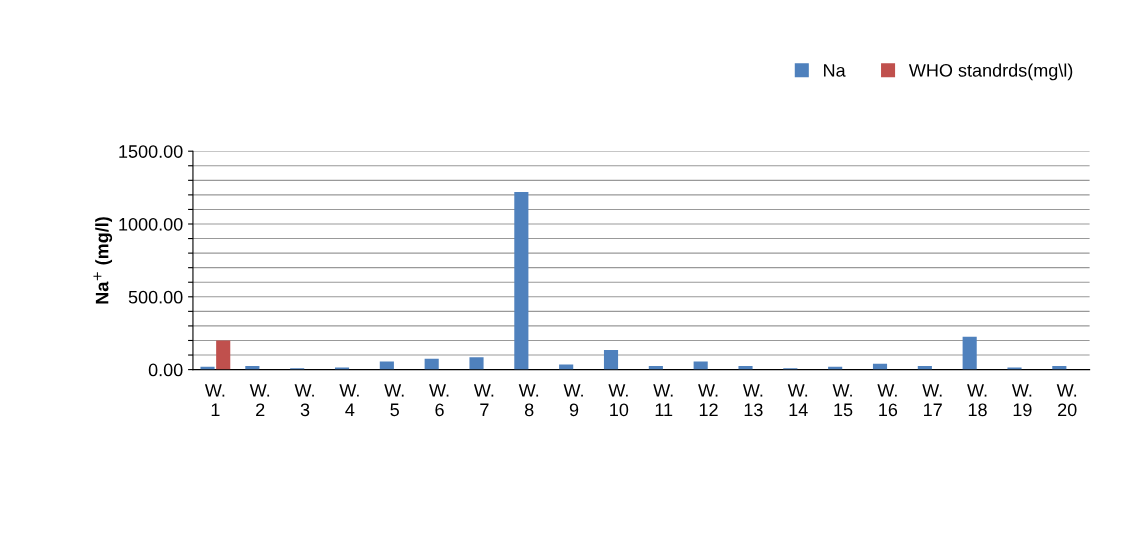  What do you see at coordinates (214, 400) in the screenshot?
I see `x-tick-label: W. 1` at bounding box center [214, 400].